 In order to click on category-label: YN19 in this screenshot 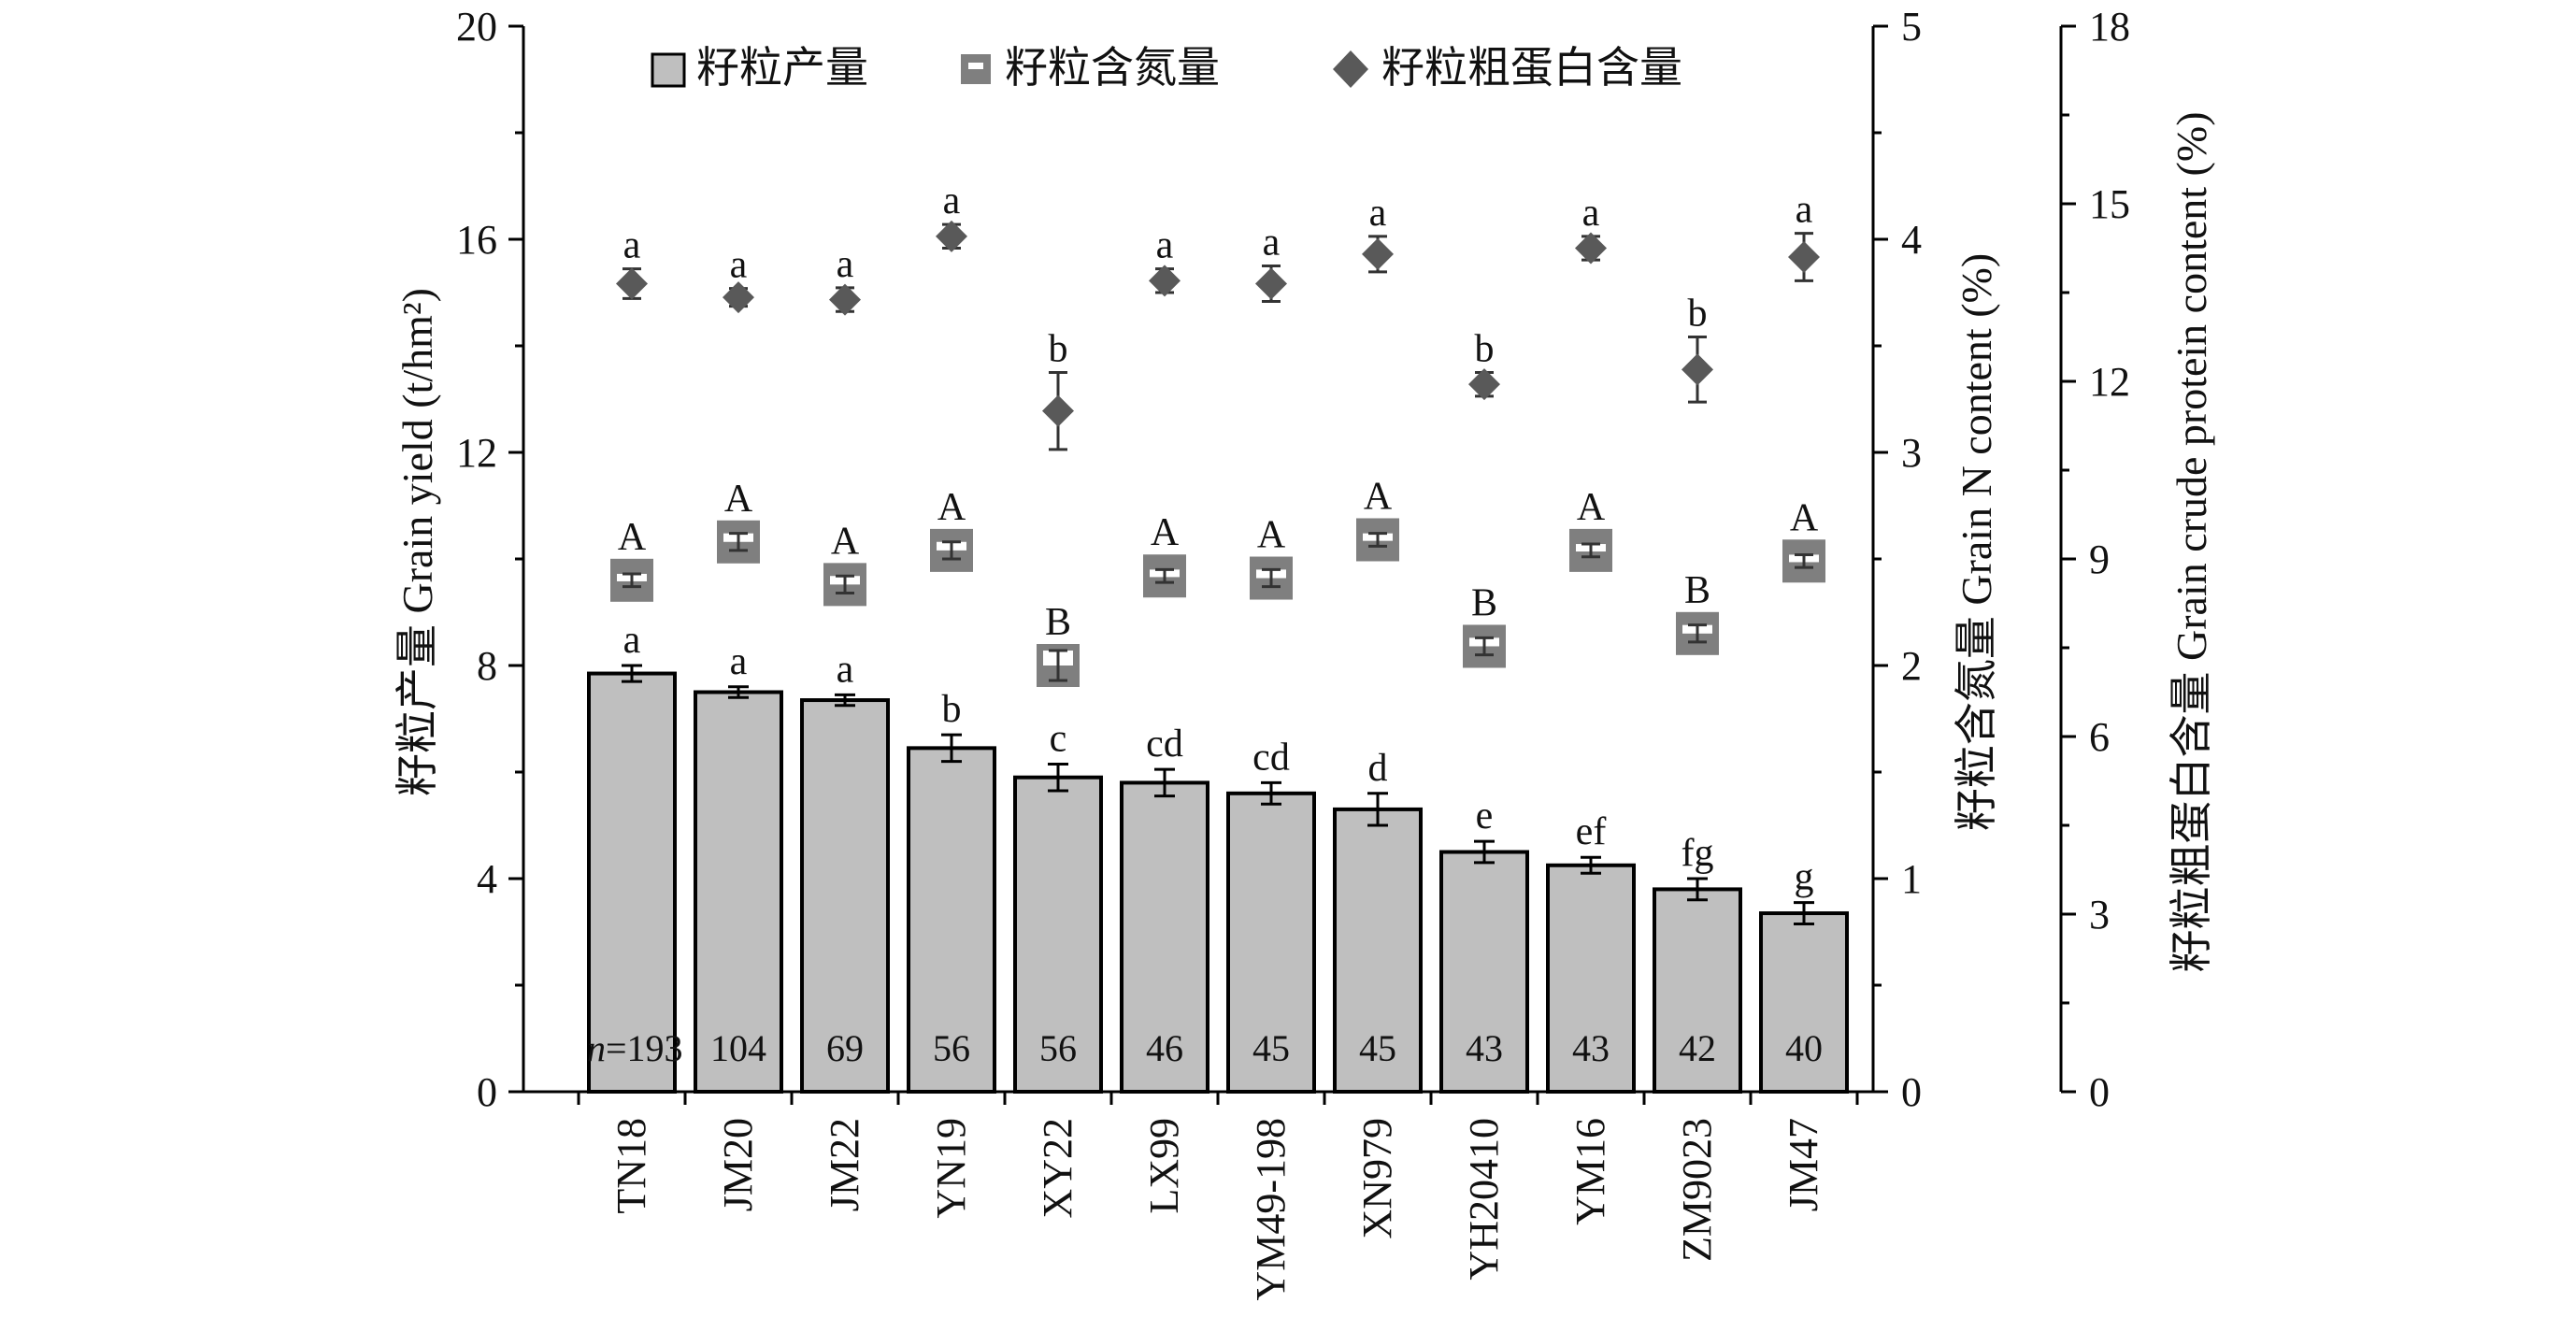, I will do `click(951, 1168)`.